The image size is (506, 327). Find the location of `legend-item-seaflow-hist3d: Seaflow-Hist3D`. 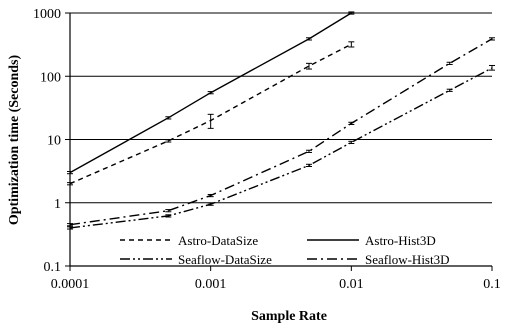

legend-item-seaflow-hist3d: Seaflow-Hist3D is located at coordinates (378, 259).